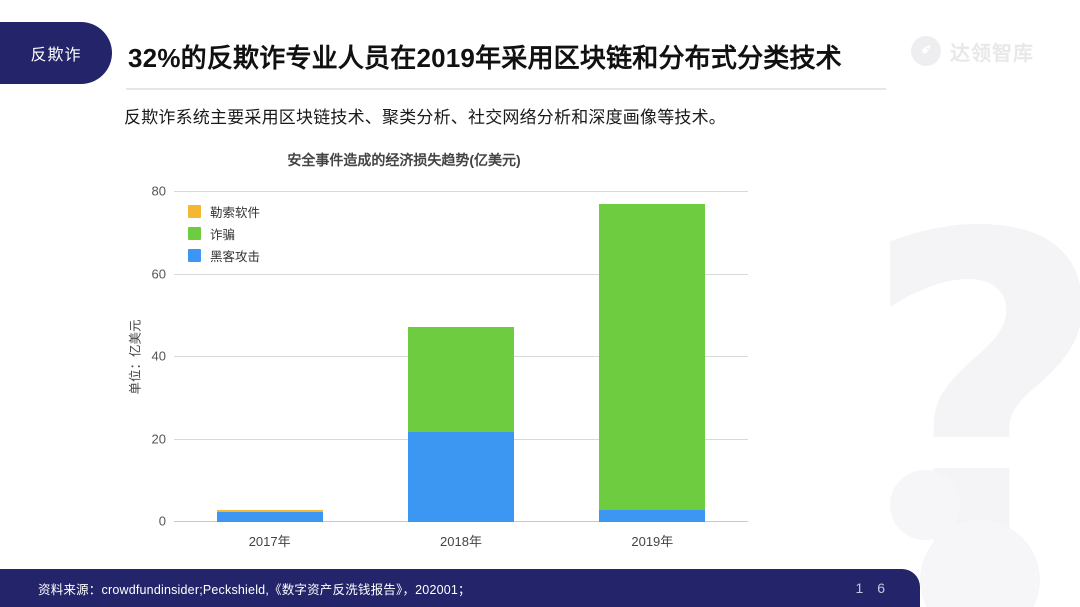 This screenshot has height=607, width=1080. Describe the element at coordinates (652, 541) in the screenshot. I see `x-axis-tick: 2019年` at that location.